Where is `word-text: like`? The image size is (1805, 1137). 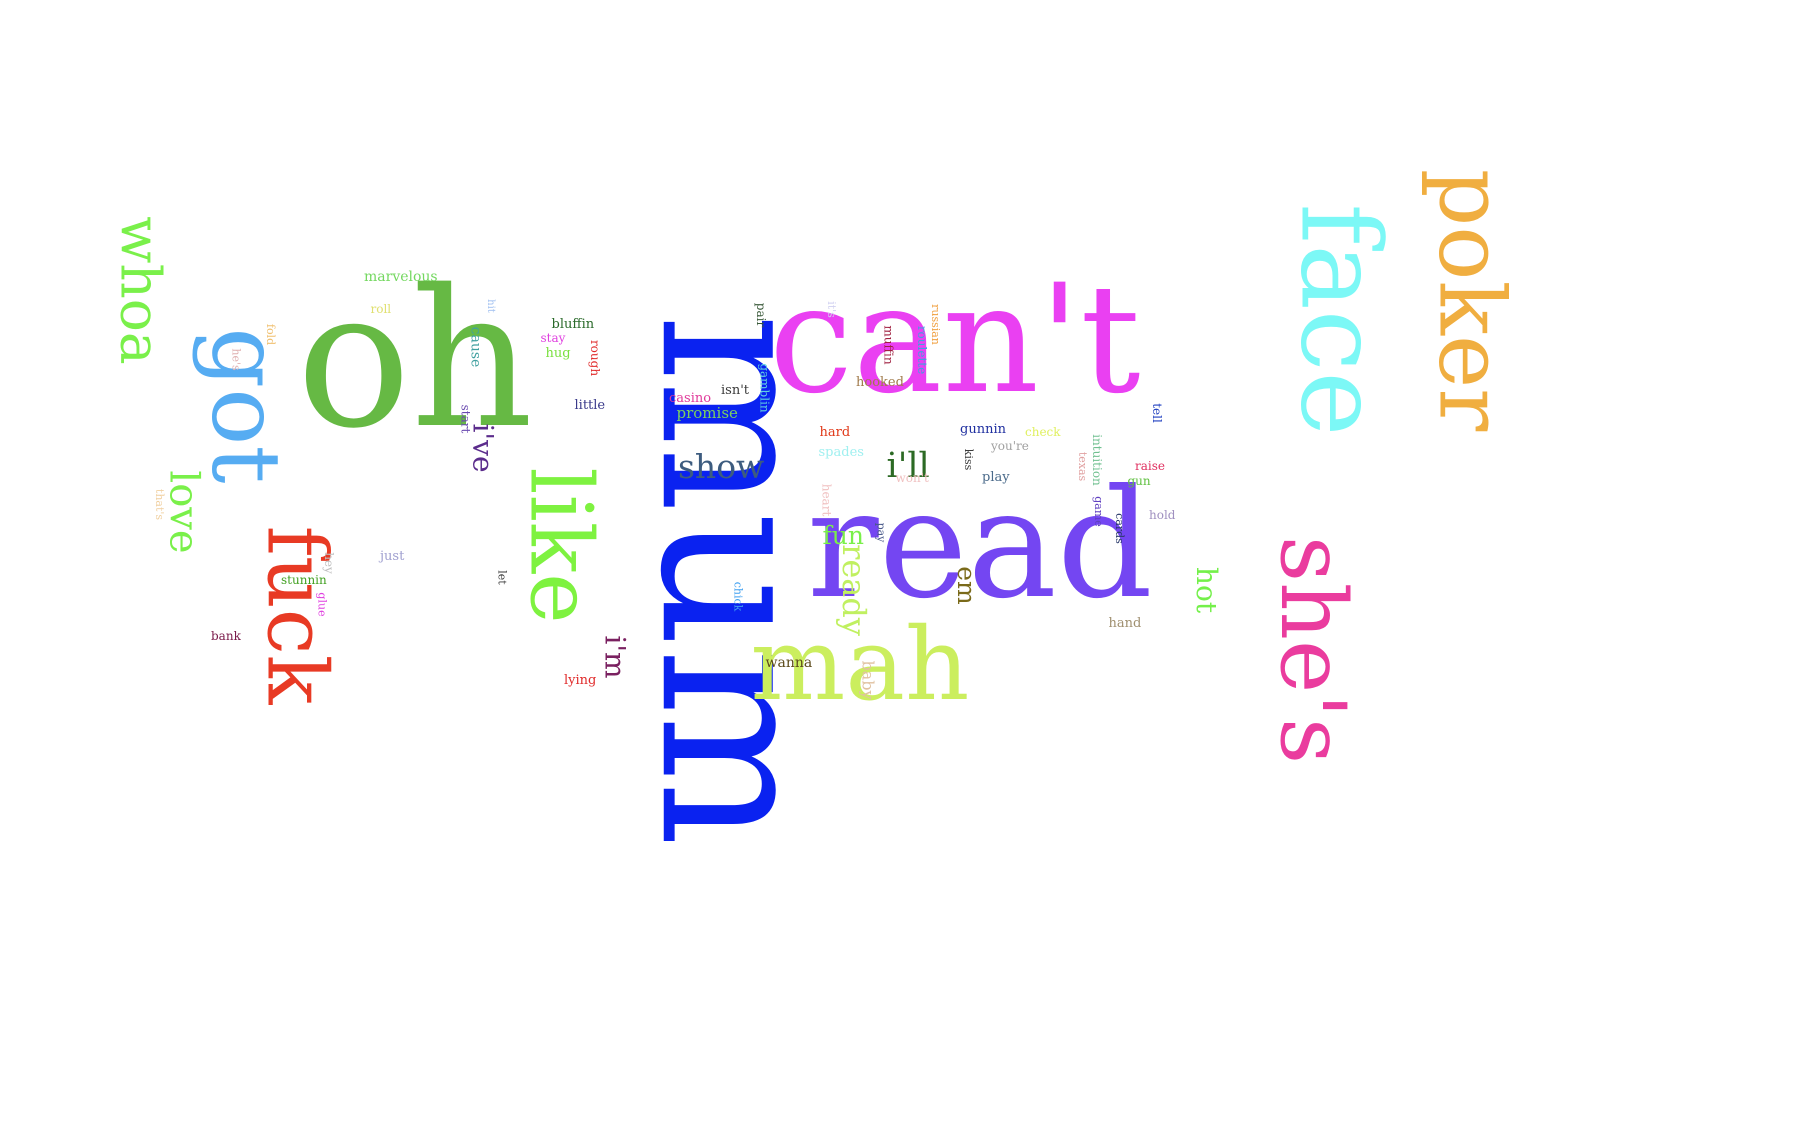 word-text: like is located at coordinates (560, 545).